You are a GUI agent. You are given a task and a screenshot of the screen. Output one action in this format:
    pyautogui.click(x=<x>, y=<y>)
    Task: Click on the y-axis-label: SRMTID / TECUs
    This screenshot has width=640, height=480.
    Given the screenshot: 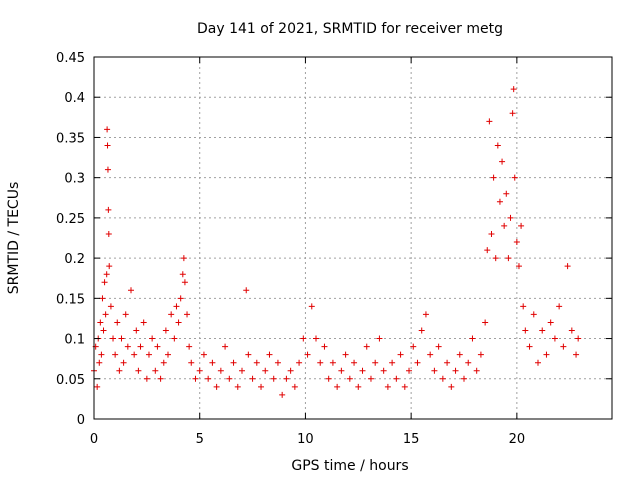 What is the action you would take?
    pyautogui.click(x=14, y=238)
    